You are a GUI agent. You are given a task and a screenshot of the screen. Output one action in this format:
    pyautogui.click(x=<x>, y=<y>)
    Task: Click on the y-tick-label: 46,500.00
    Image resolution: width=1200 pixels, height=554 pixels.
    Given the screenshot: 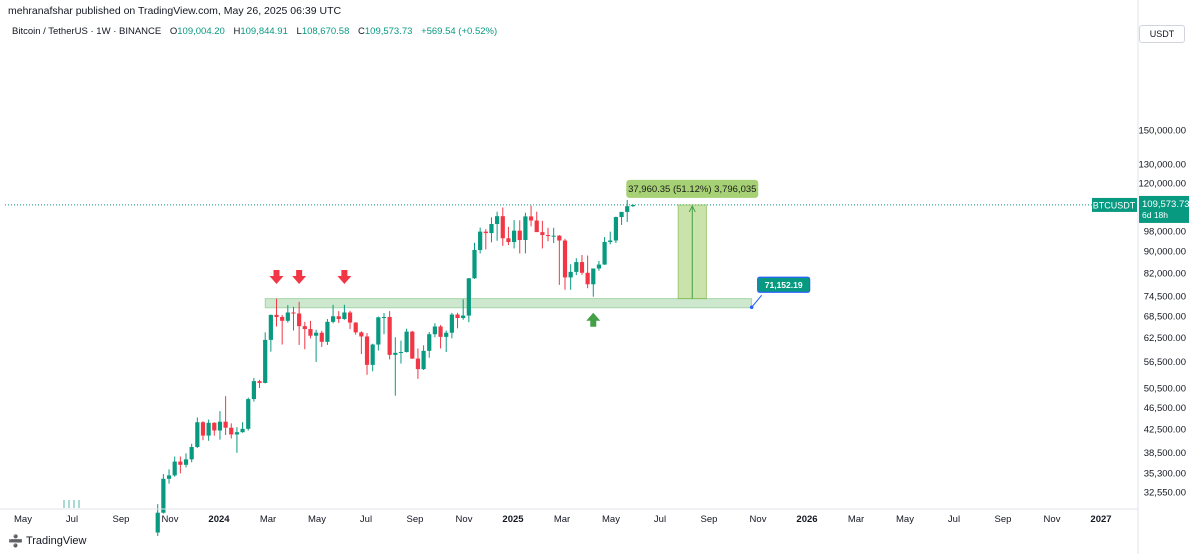 What is the action you would take?
    pyautogui.click(x=1165, y=408)
    